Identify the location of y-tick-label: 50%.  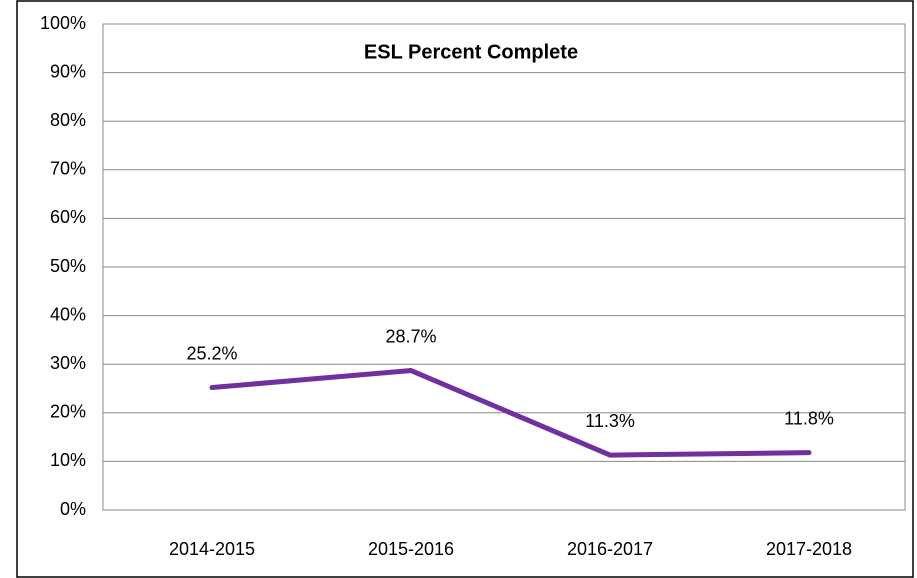
(68, 266).